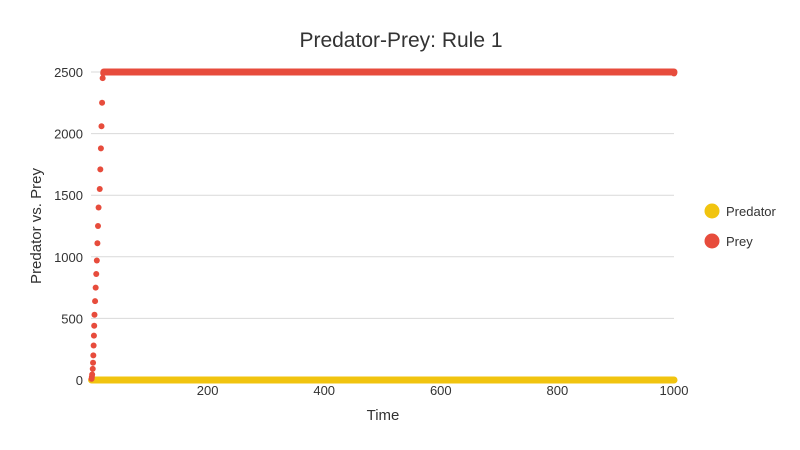 This screenshot has height=450, width=800. Describe the element at coordinates (68, 72) in the screenshot. I see `y-tick-label: 2500` at that location.